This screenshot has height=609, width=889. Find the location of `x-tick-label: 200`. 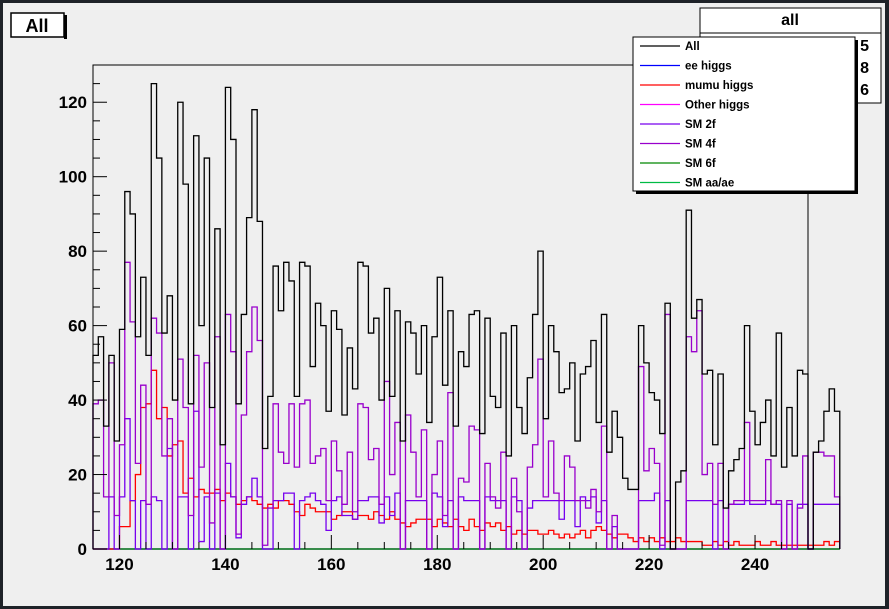

x-tick-label: 200 is located at coordinates (543, 564).